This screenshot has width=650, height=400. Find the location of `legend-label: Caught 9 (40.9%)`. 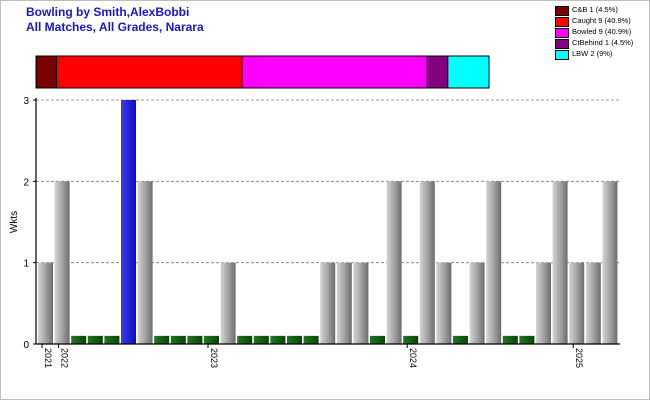

legend-label: Caught 9 (40.9%) is located at coordinates (601, 20).